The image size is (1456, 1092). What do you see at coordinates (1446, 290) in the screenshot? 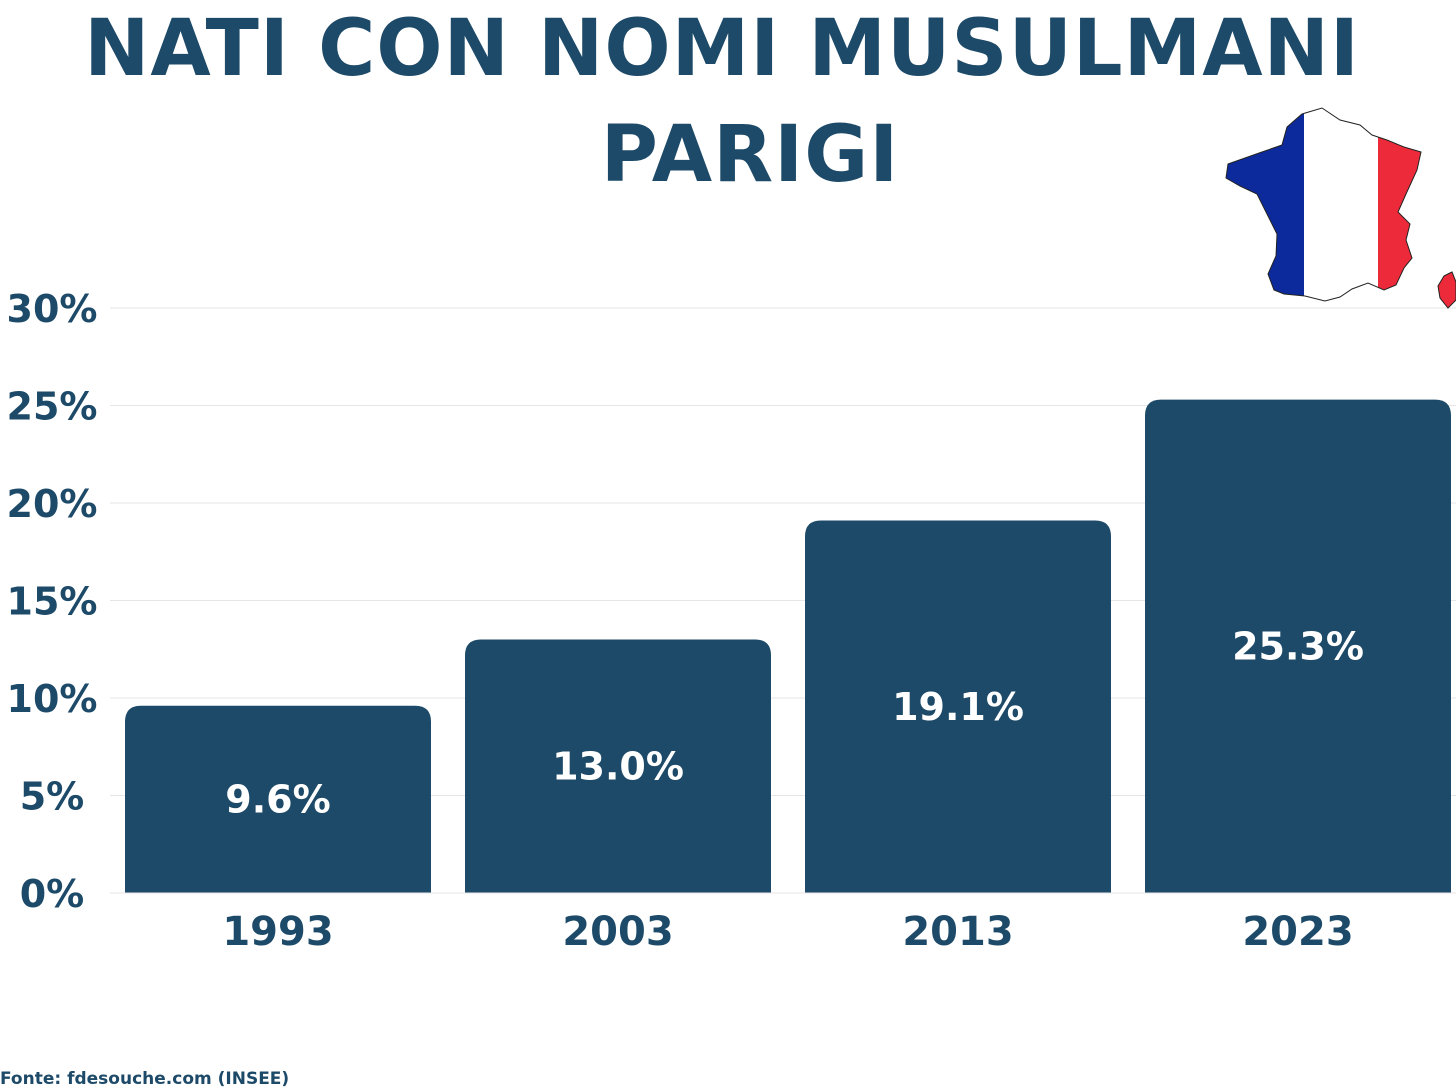
I see `corsica-shape` at bounding box center [1446, 290].